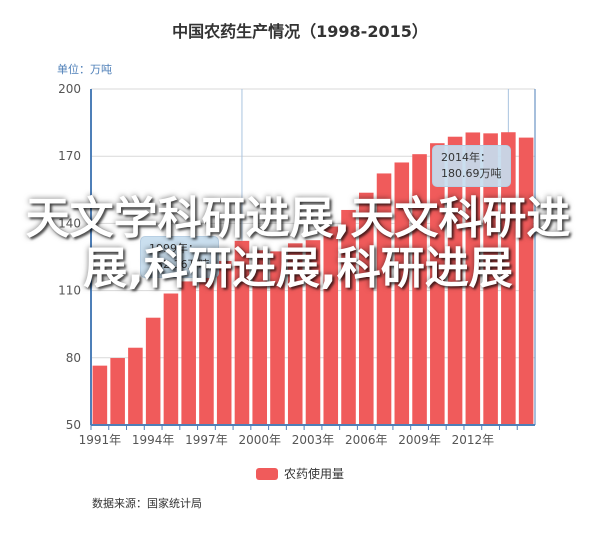 Image resolution: width=600 pixels, height=533 pixels. What do you see at coordinates (179, 264) in the screenshot?
I see `tooltip-value: 132.16万吨` at bounding box center [179, 264].